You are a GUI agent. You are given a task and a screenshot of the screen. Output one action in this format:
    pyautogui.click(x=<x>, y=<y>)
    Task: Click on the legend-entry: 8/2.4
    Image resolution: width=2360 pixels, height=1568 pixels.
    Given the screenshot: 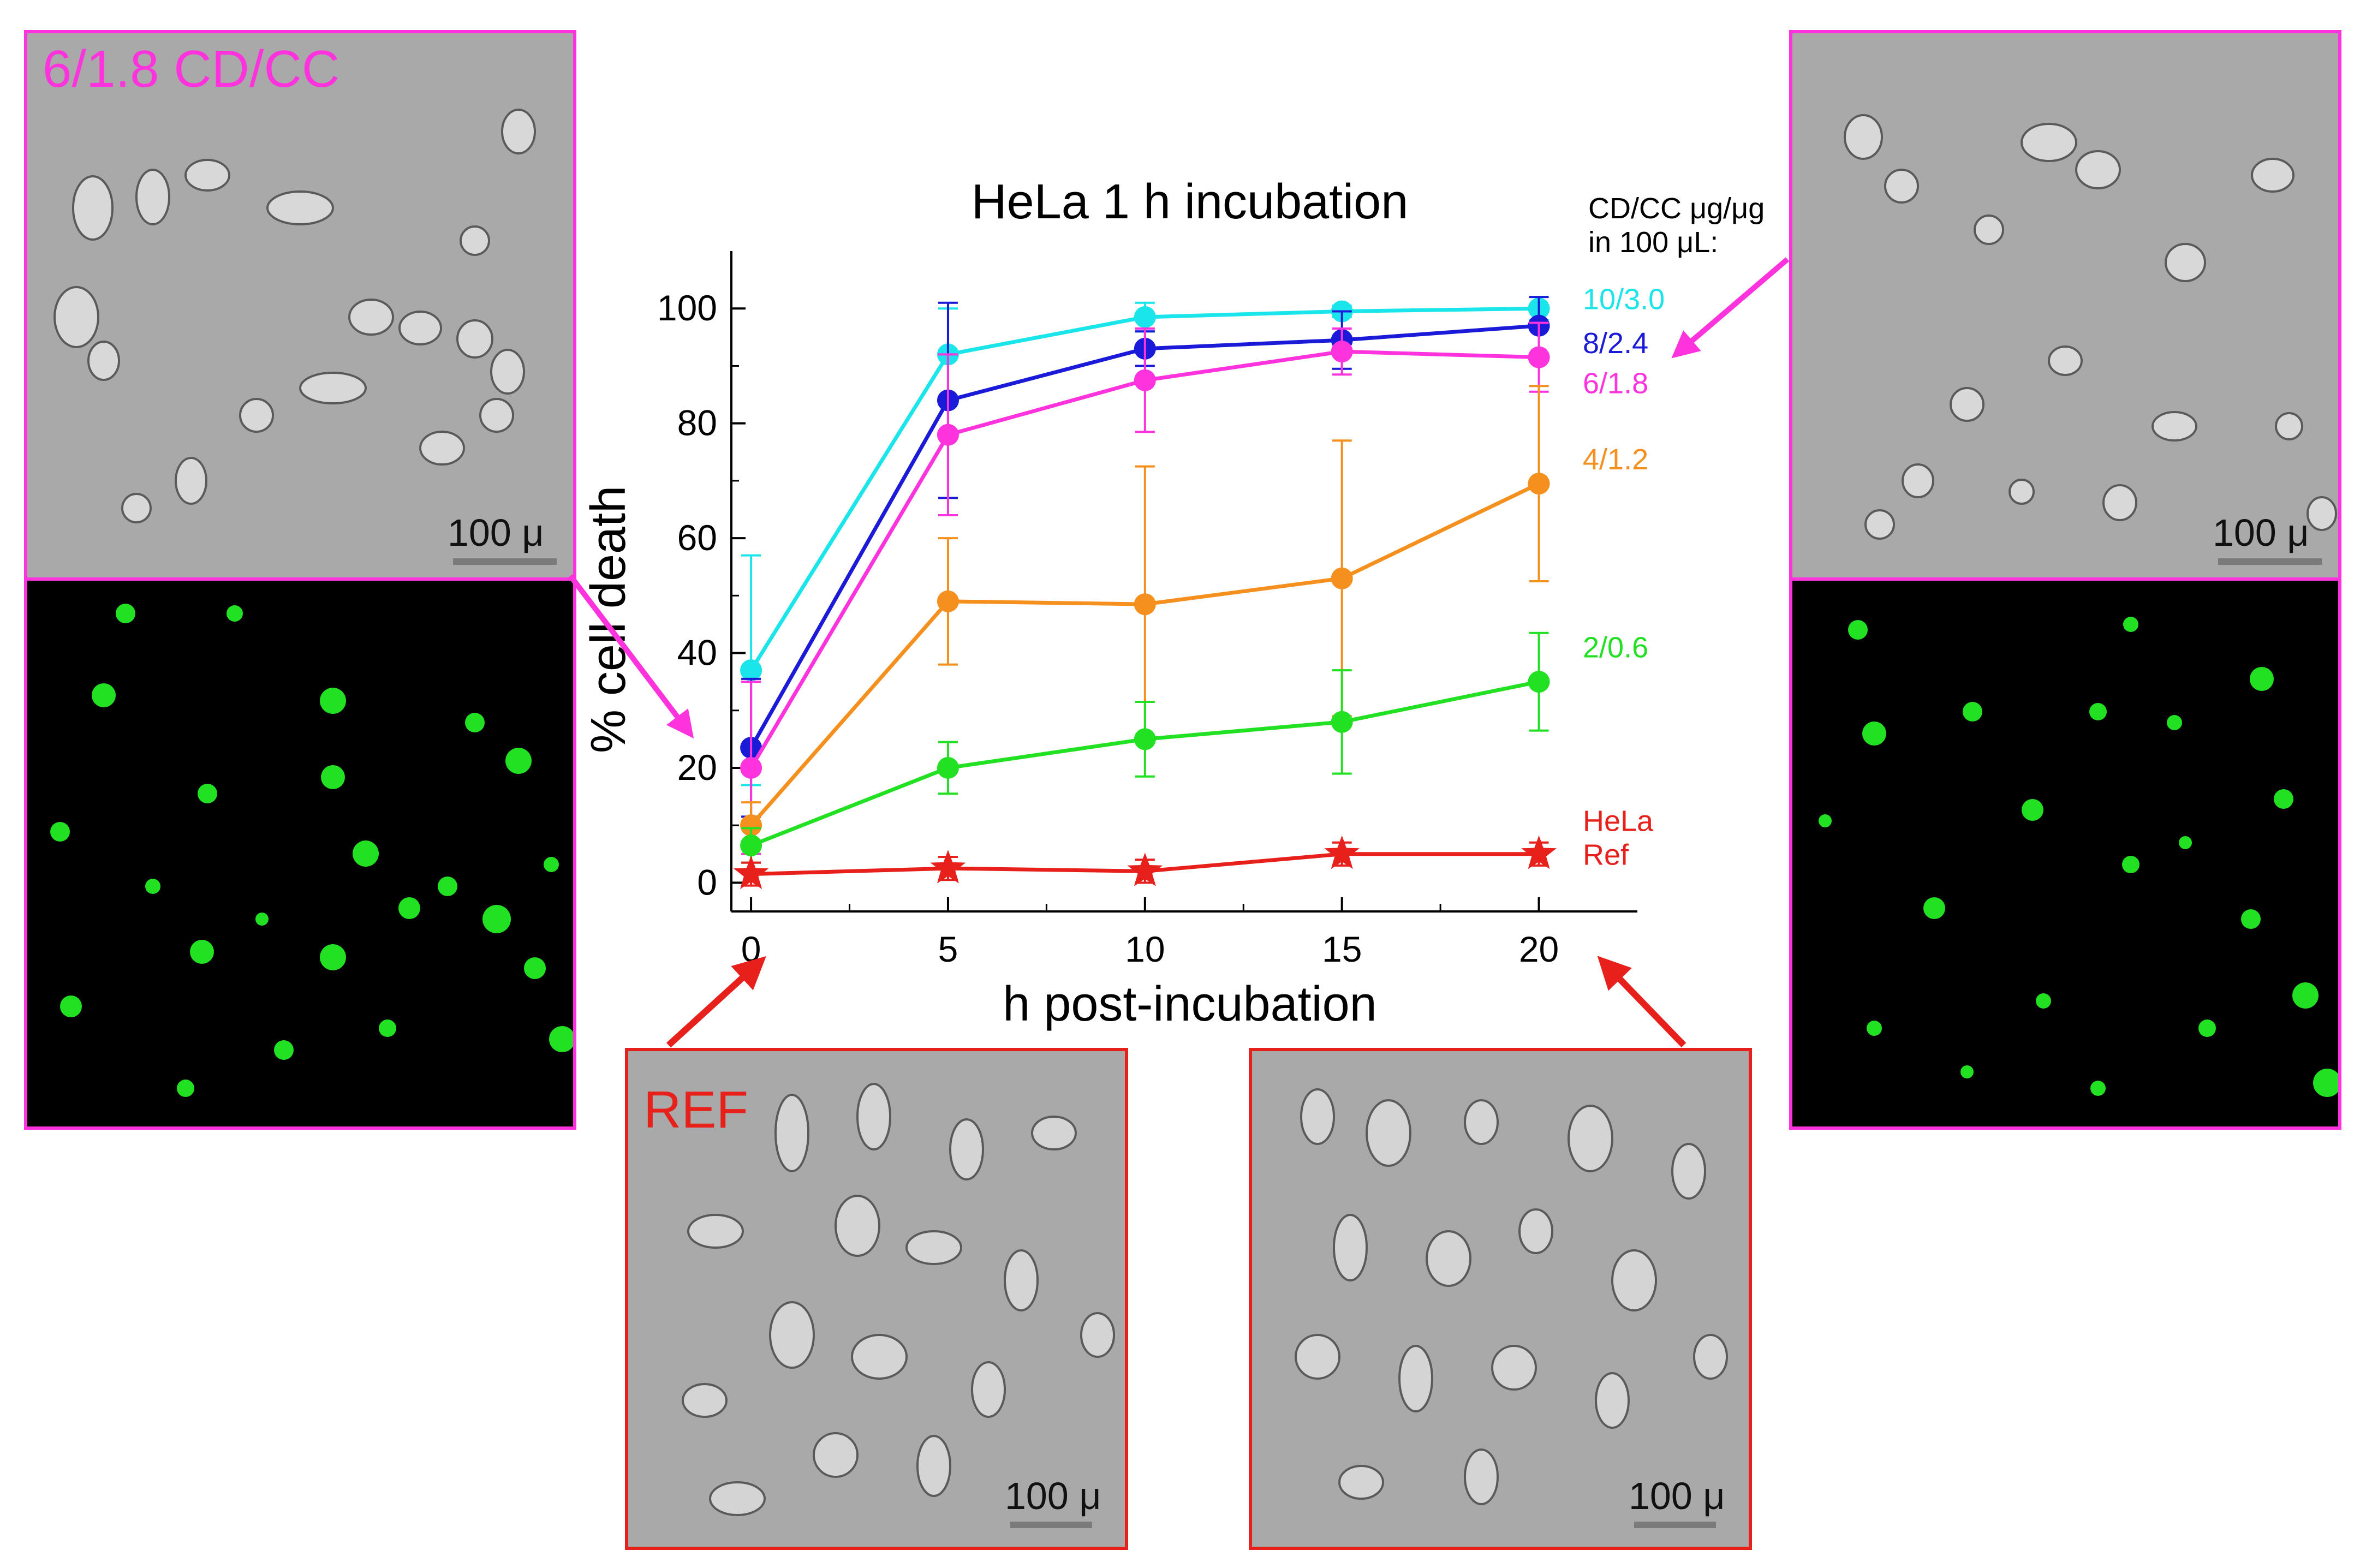 What is the action you would take?
    pyautogui.click(x=1615, y=343)
    